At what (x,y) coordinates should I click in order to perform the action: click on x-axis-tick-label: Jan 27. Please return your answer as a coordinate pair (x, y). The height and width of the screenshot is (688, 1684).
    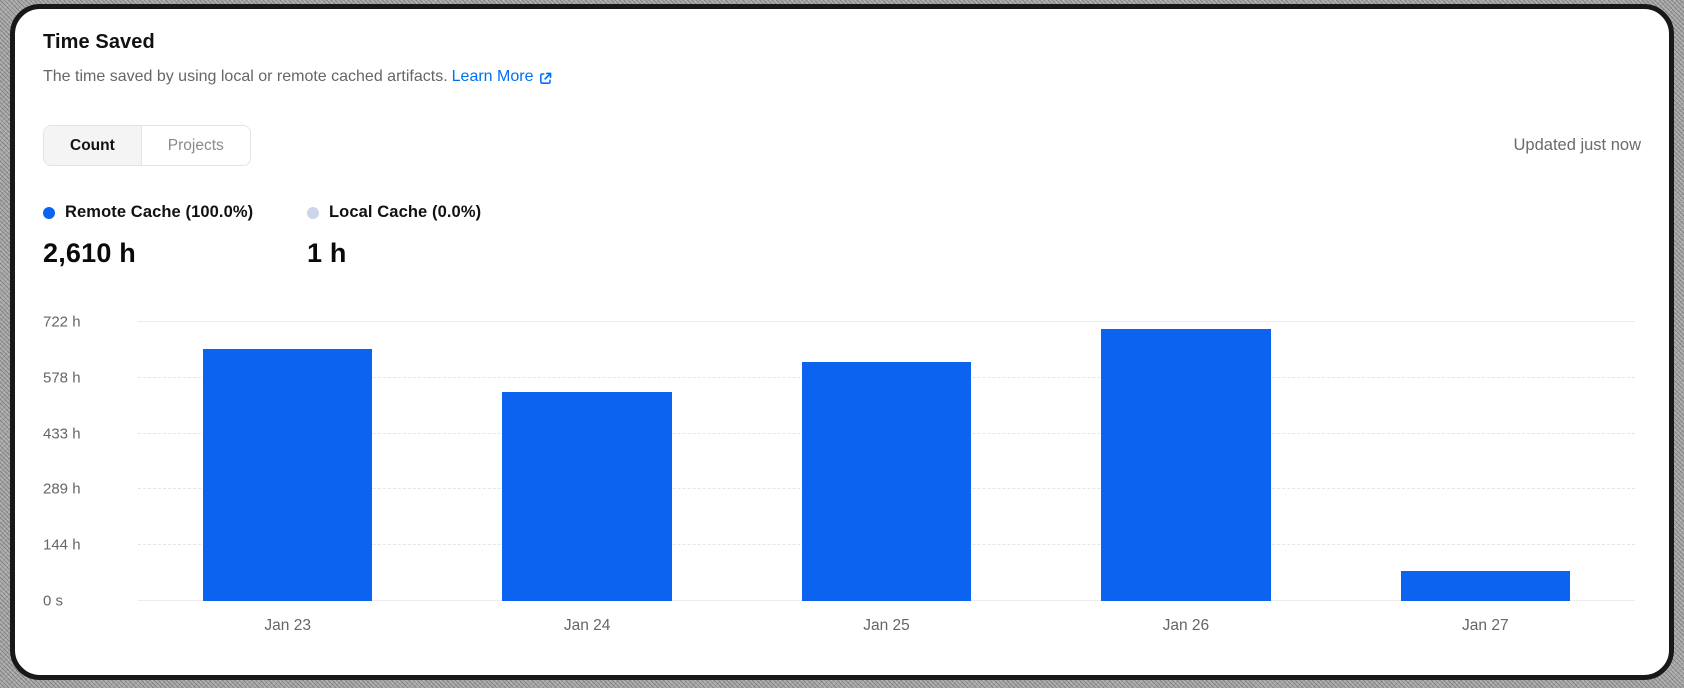
    Looking at the image, I should click on (1485, 625).